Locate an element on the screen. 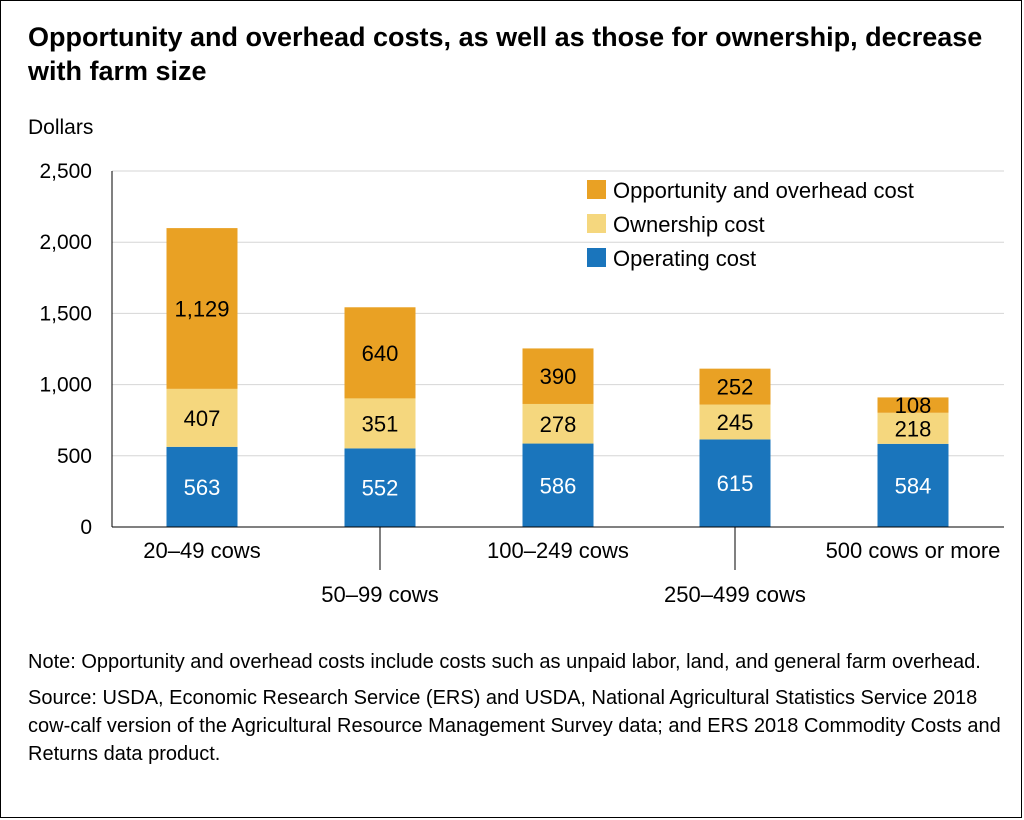 The height and width of the screenshot is (820, 1024). data-label: 108 is located at coordinates (913, 405).